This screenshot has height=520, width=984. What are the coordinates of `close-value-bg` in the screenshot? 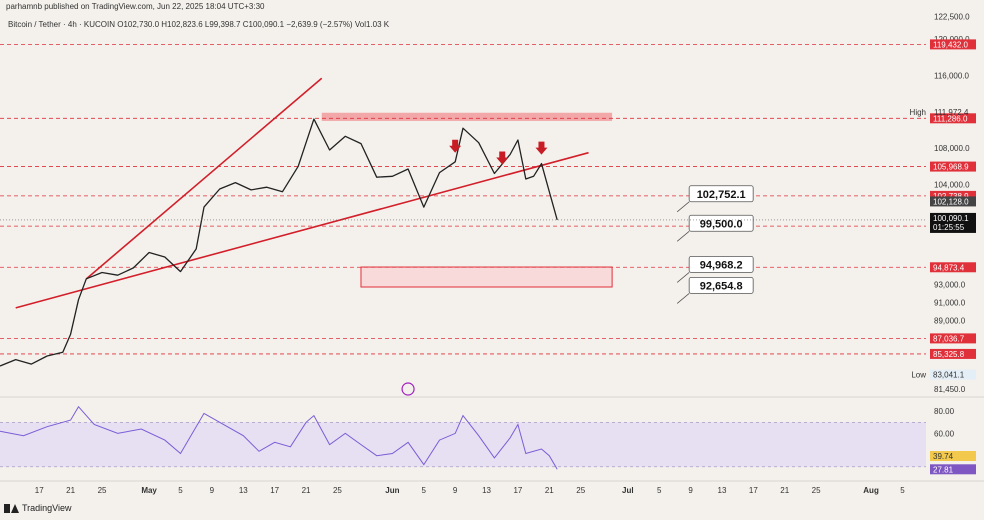 It's located at (953, 222).